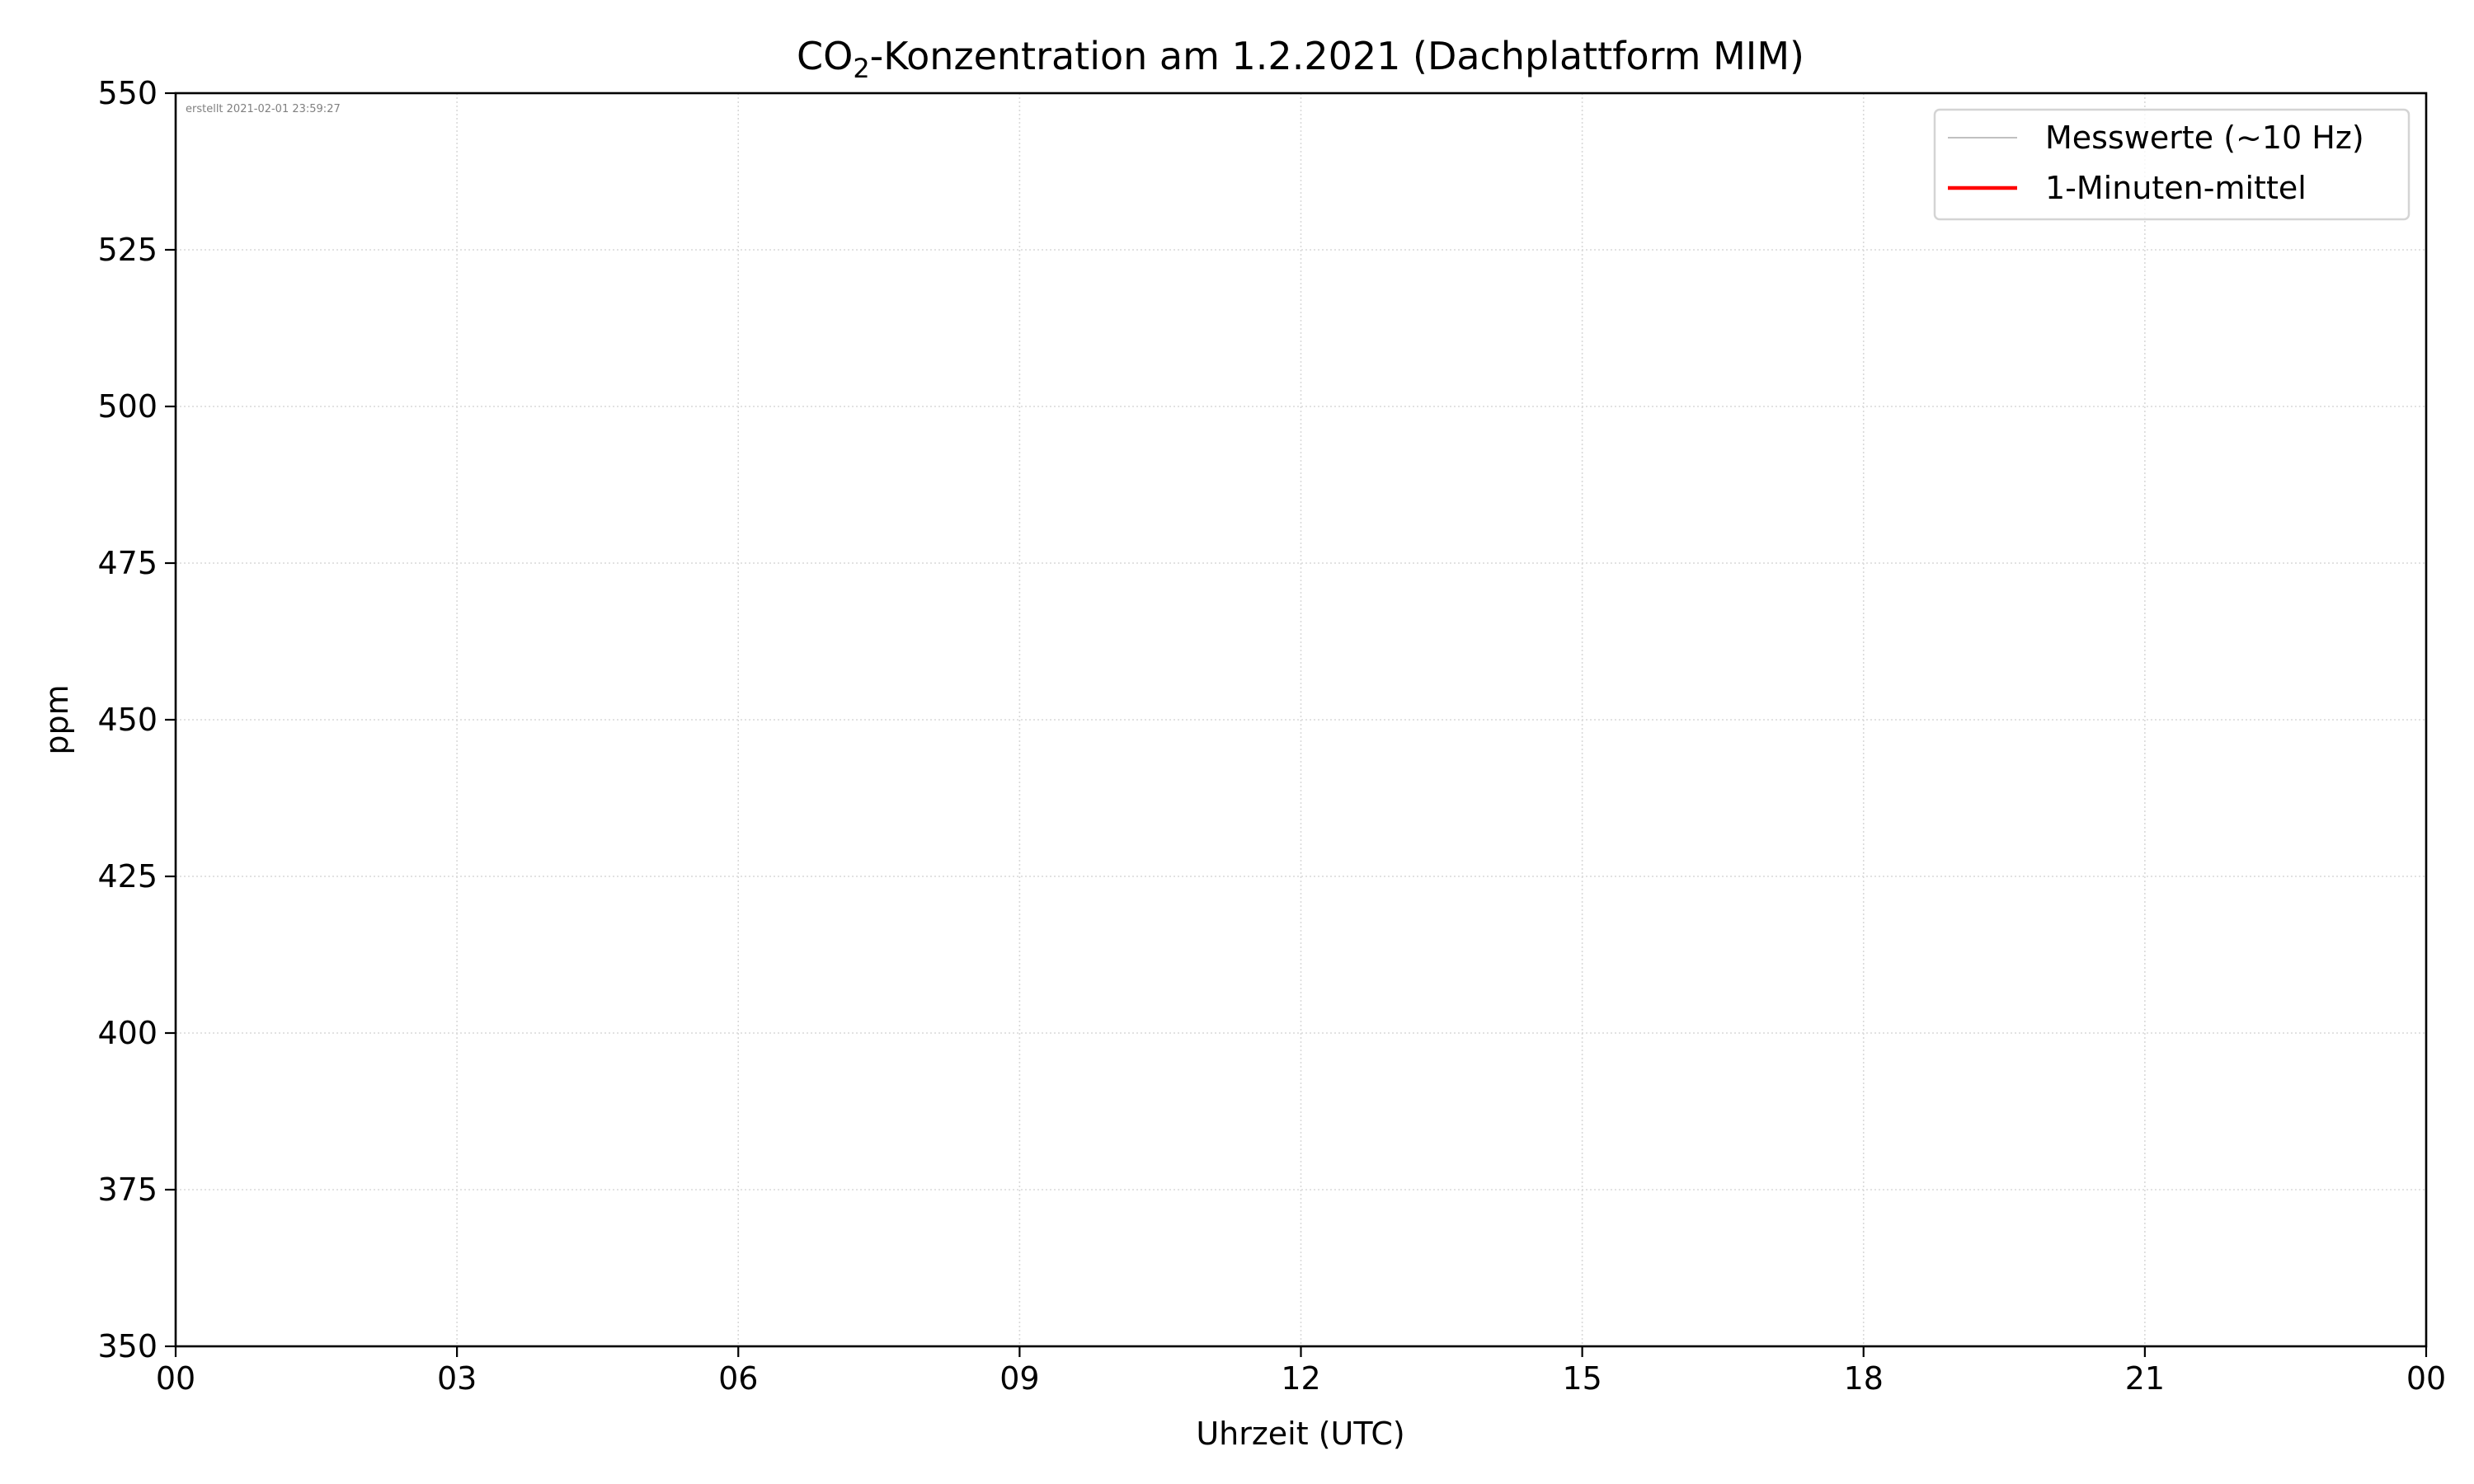 The width and height of the screenshot is (2474, 1484). I want to click on x-axis-label: Uhrzeit (UTC), so click(1300, 1434).